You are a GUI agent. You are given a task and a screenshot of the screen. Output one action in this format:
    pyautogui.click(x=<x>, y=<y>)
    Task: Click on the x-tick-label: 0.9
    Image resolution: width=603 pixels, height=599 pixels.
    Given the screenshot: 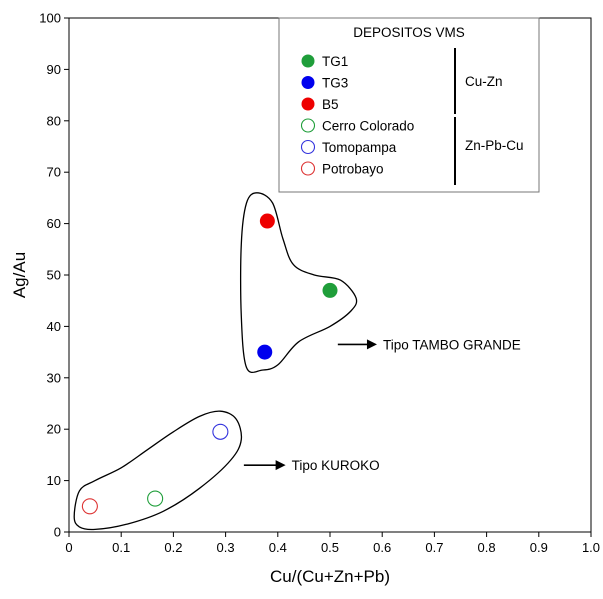 What is the action you would take?
    pyautogui.click(x=539, y=547)
    